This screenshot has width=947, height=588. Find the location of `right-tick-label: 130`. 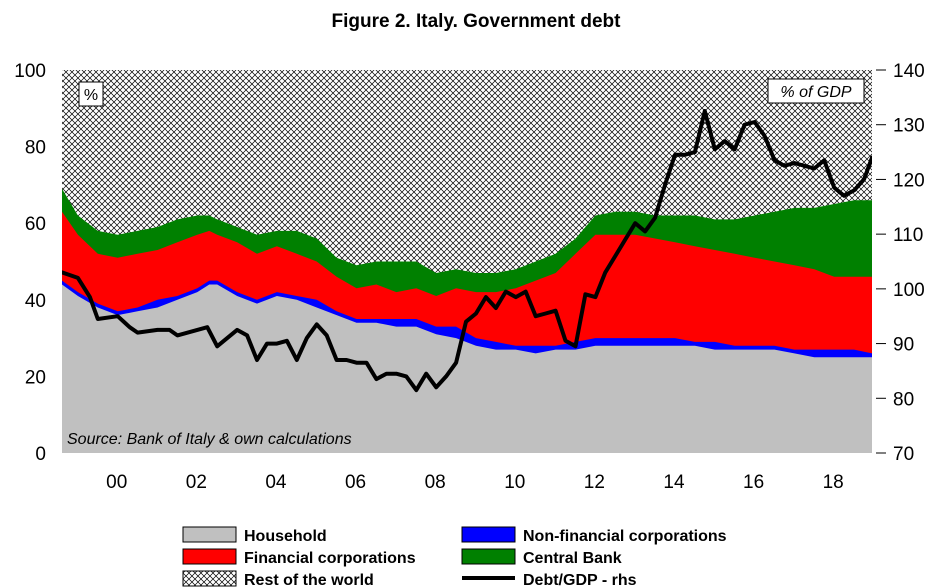

right-tick-label: 130 is located at coordinates (909, 126).